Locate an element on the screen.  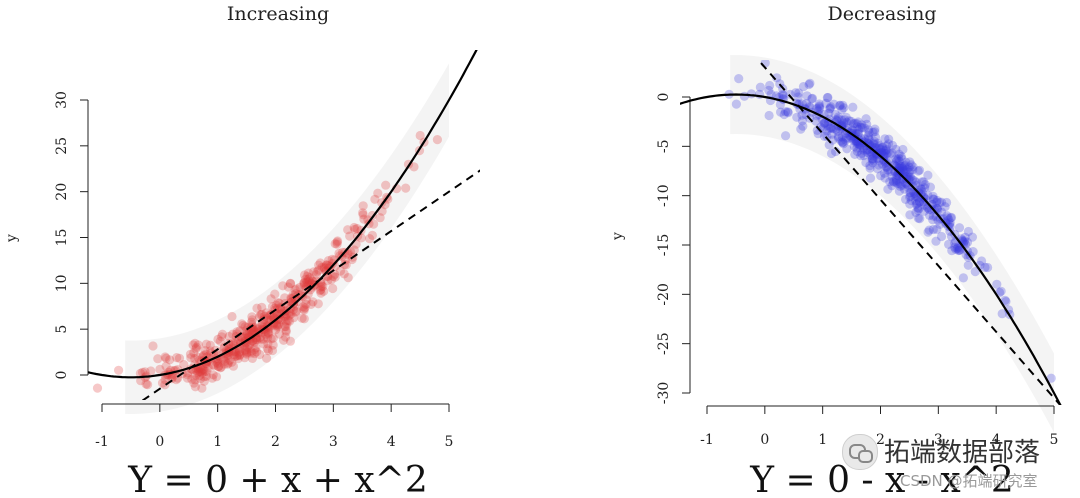
y-tick-label: -10 is located at coordinates (664, 195).